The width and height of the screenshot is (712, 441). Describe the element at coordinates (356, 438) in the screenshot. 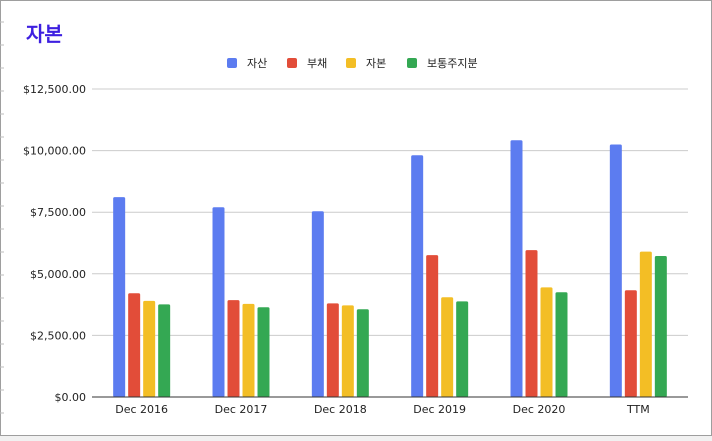

I see `bottom-strip` at that location.